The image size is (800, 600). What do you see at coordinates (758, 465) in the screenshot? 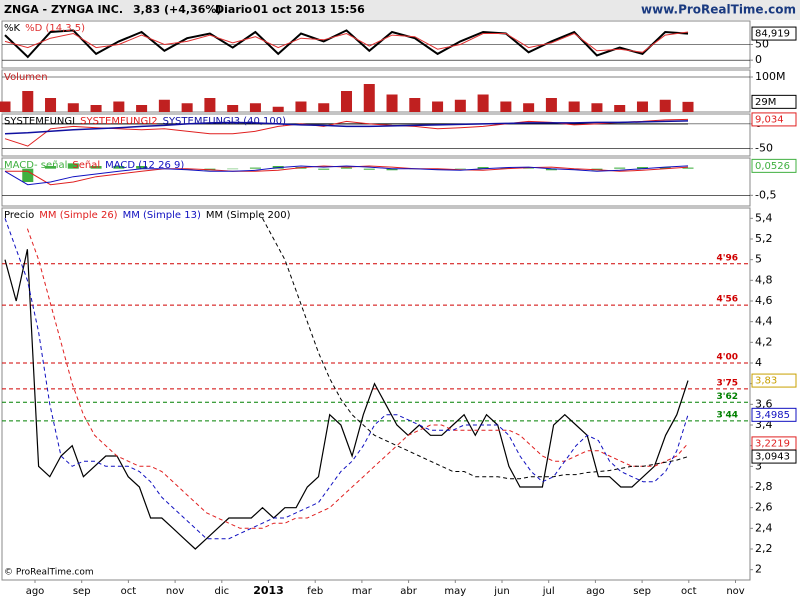
I see `y-tick-label: 3` at bounding box center [758, 465].